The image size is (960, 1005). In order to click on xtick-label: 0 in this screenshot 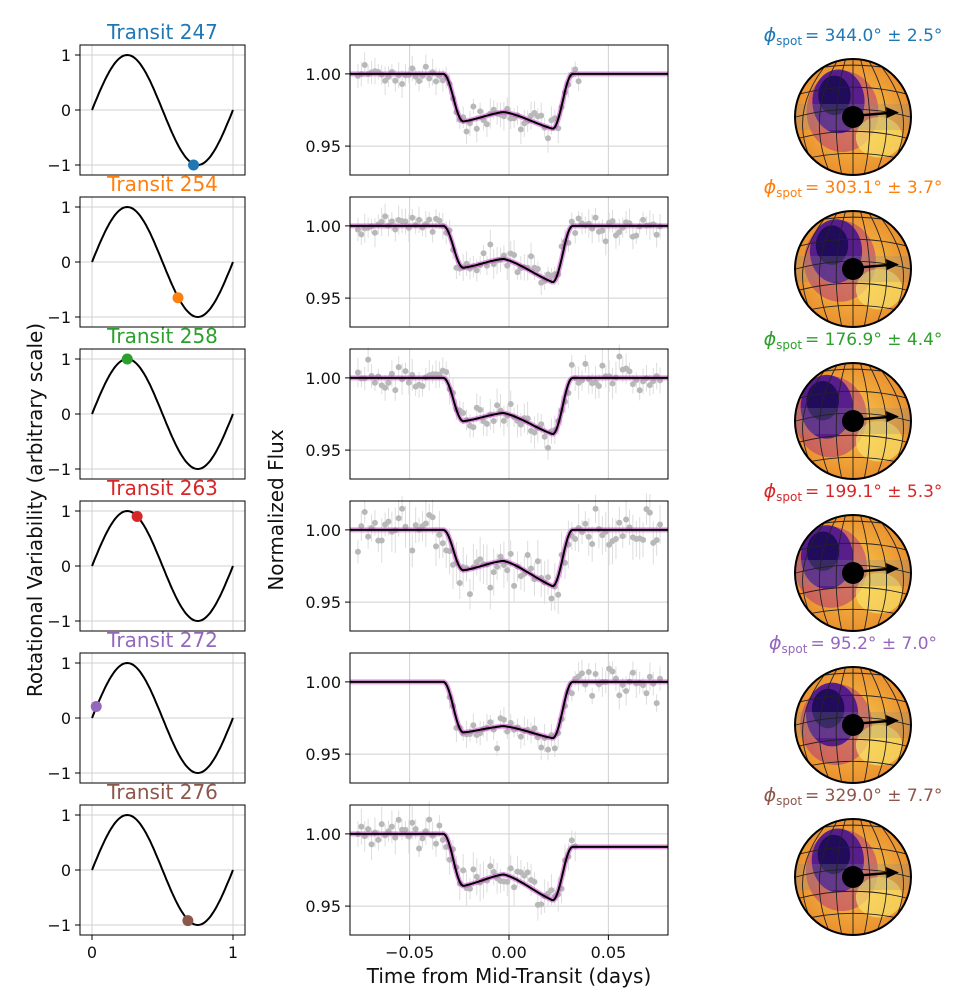, I will do `click(92, 952)`.